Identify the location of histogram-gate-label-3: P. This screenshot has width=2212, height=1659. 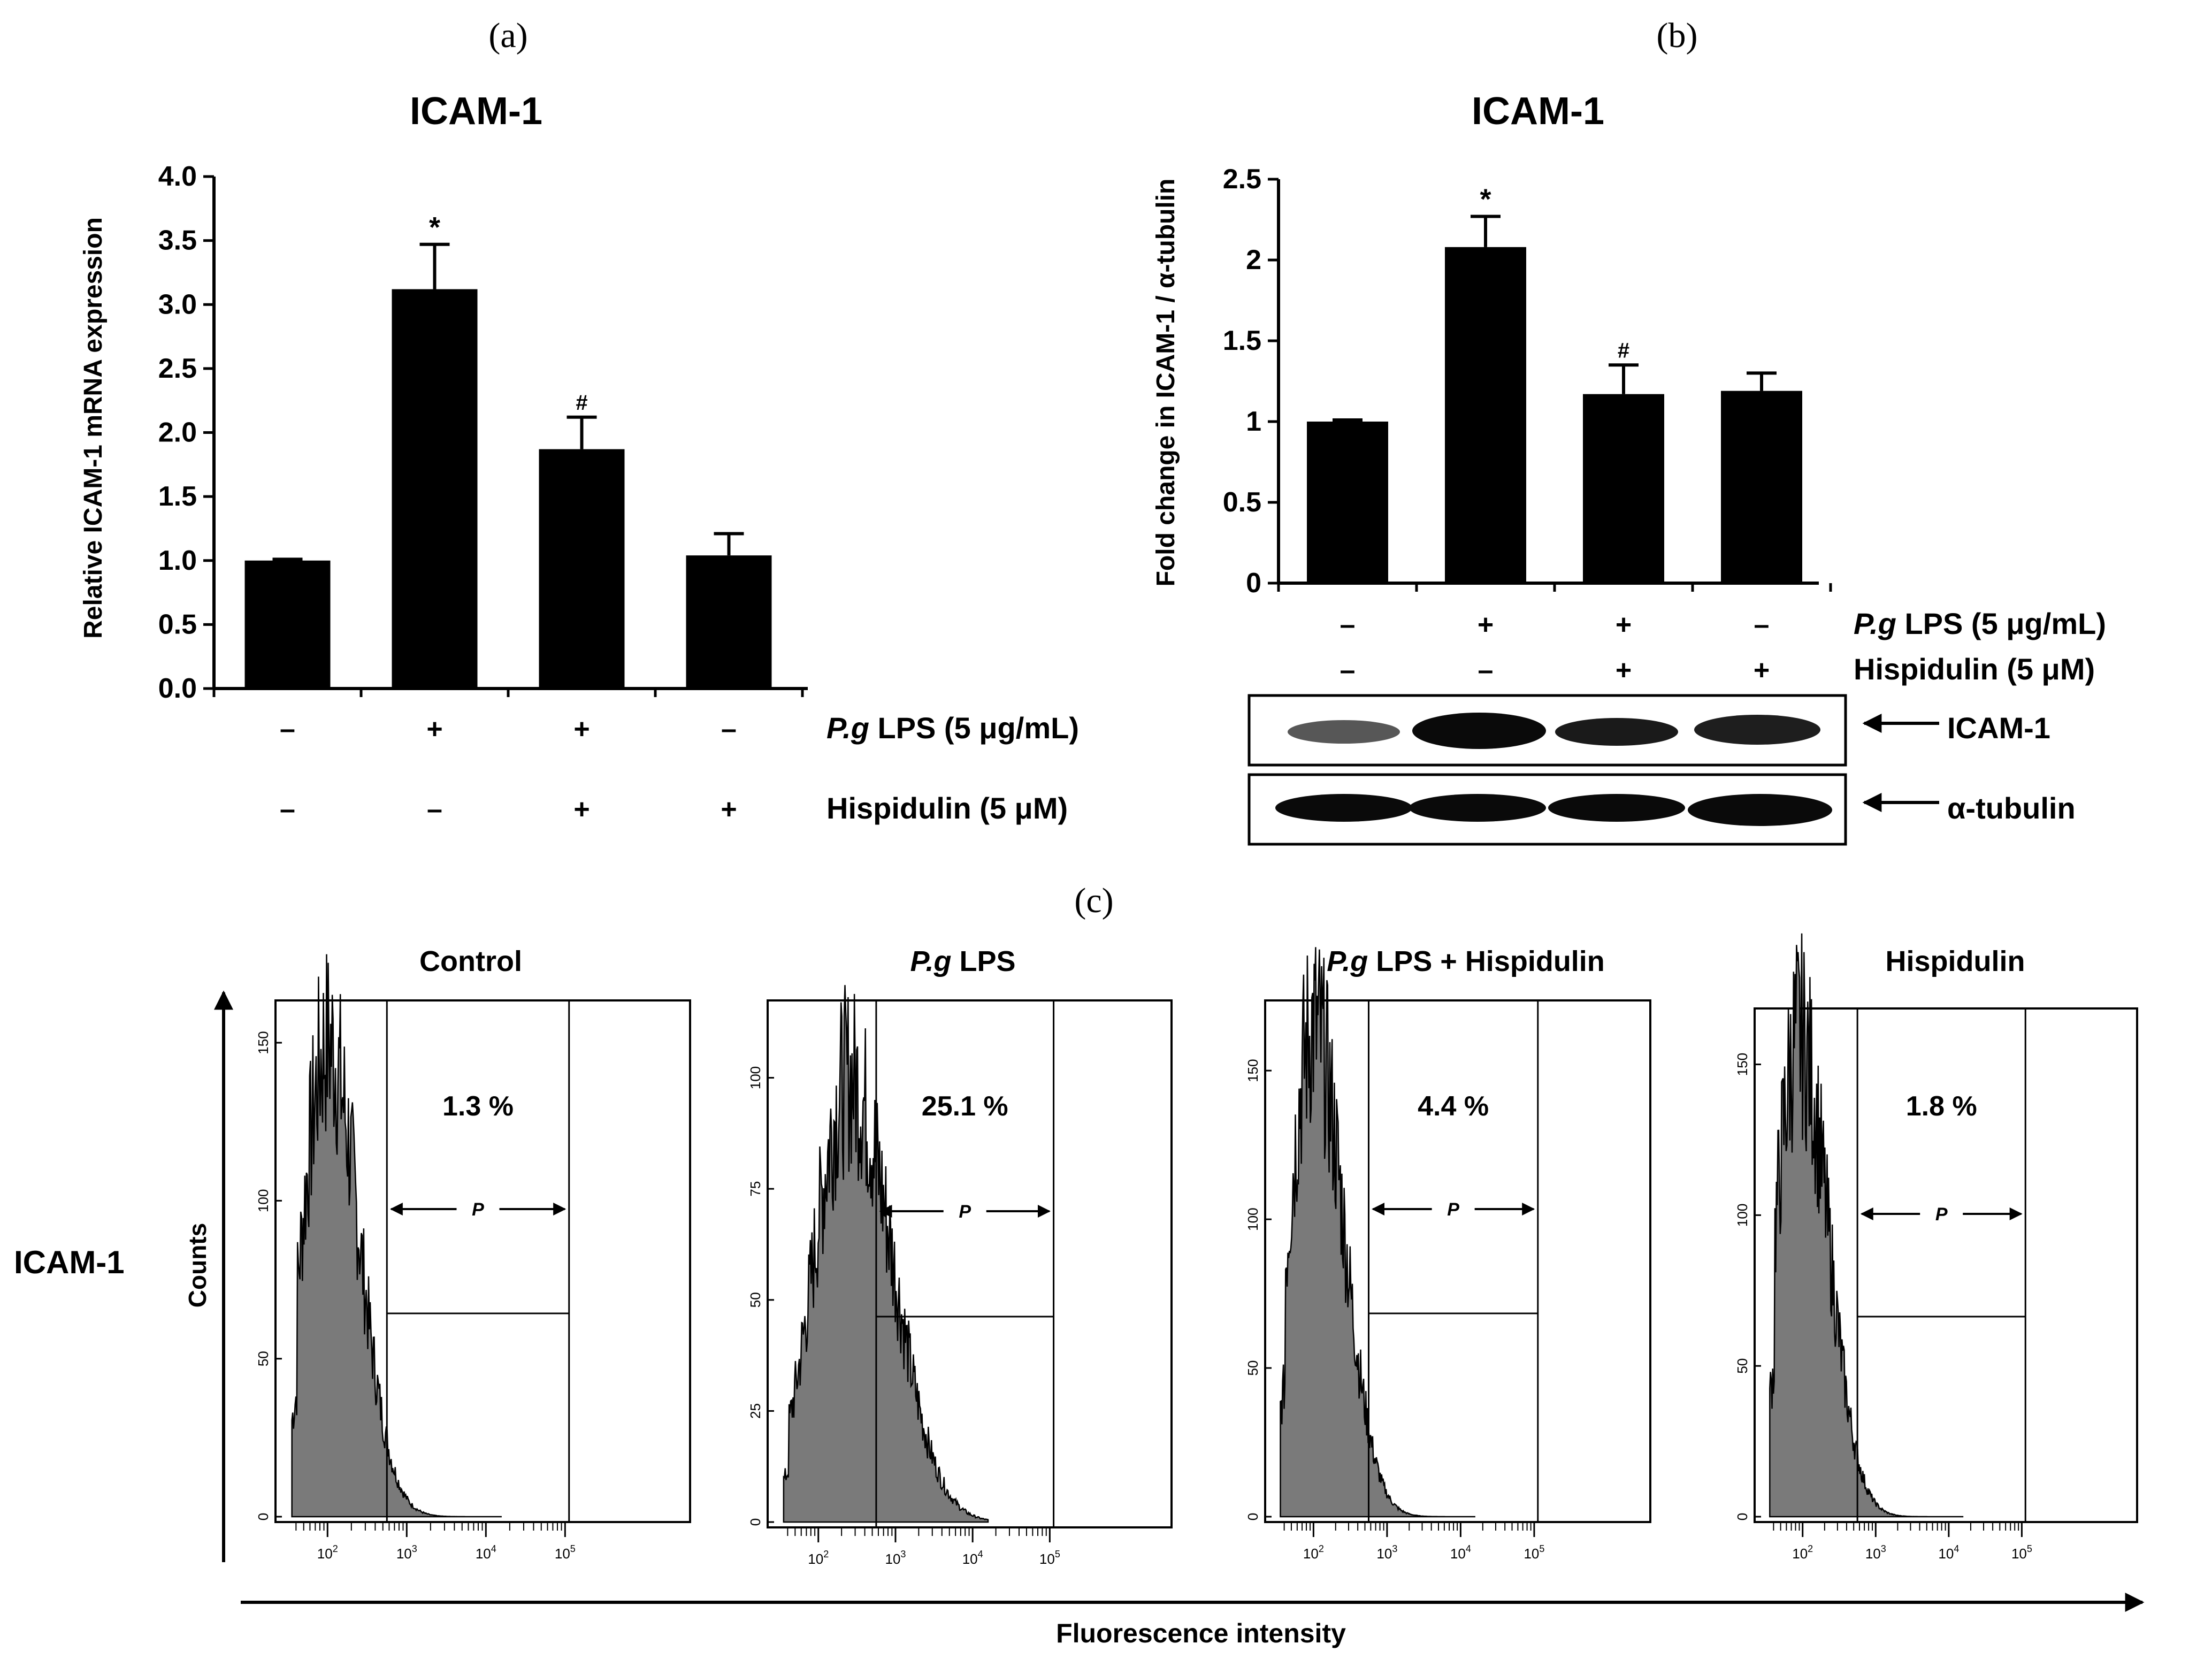
(1942, 1214).